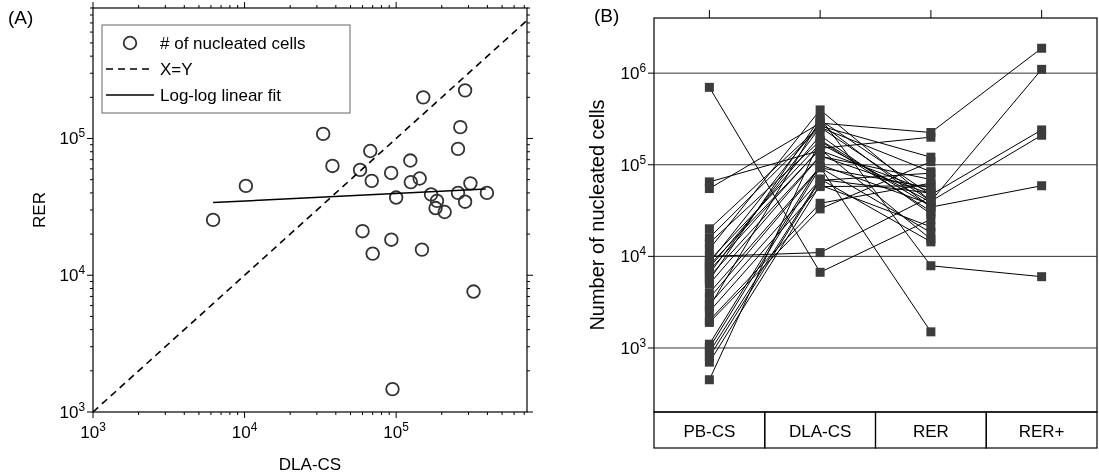 This screenshot has width=1099, height=474. What do you see at coordinates (820, 431) in the screenshot?
I see `x-tick-label: DLA-CS` at bounding box center [820, 431].